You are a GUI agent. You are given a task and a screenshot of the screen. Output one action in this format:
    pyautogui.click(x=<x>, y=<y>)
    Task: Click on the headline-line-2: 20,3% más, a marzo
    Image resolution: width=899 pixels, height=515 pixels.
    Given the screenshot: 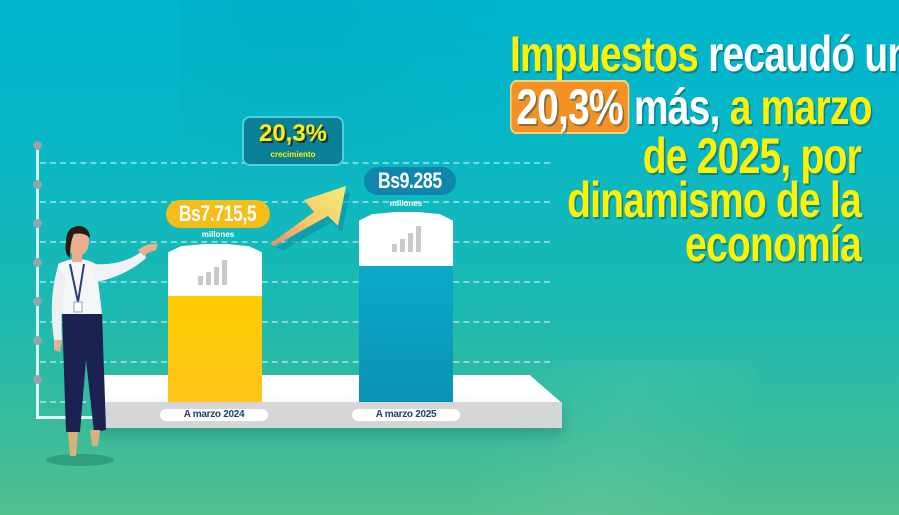 What is the action you would take?
    pyautogui.click(x=691, y=107)
    